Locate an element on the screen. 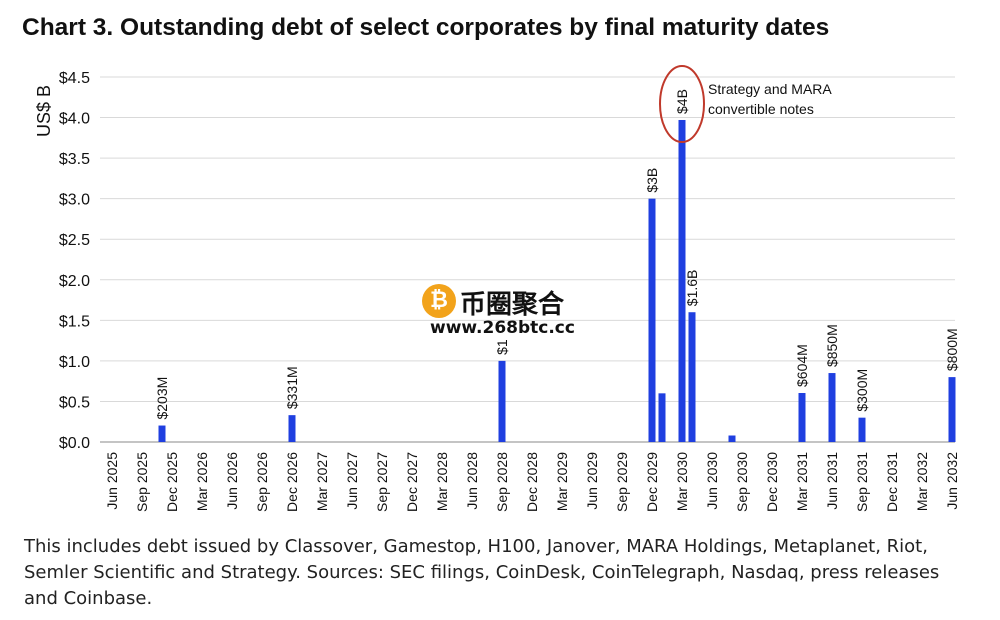 The height and width of the screenshot is (620, 1000). x-tick-label: Sep 2030 is located at coordinates (742, 482).